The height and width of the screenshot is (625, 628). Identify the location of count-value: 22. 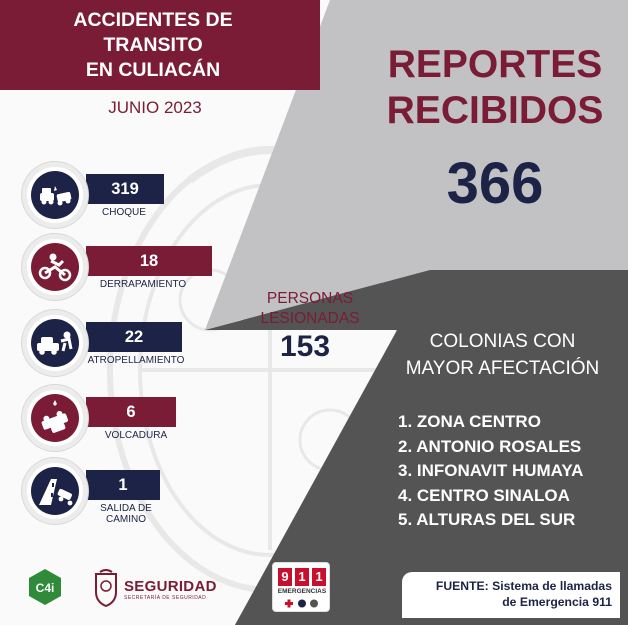
(134, 337).